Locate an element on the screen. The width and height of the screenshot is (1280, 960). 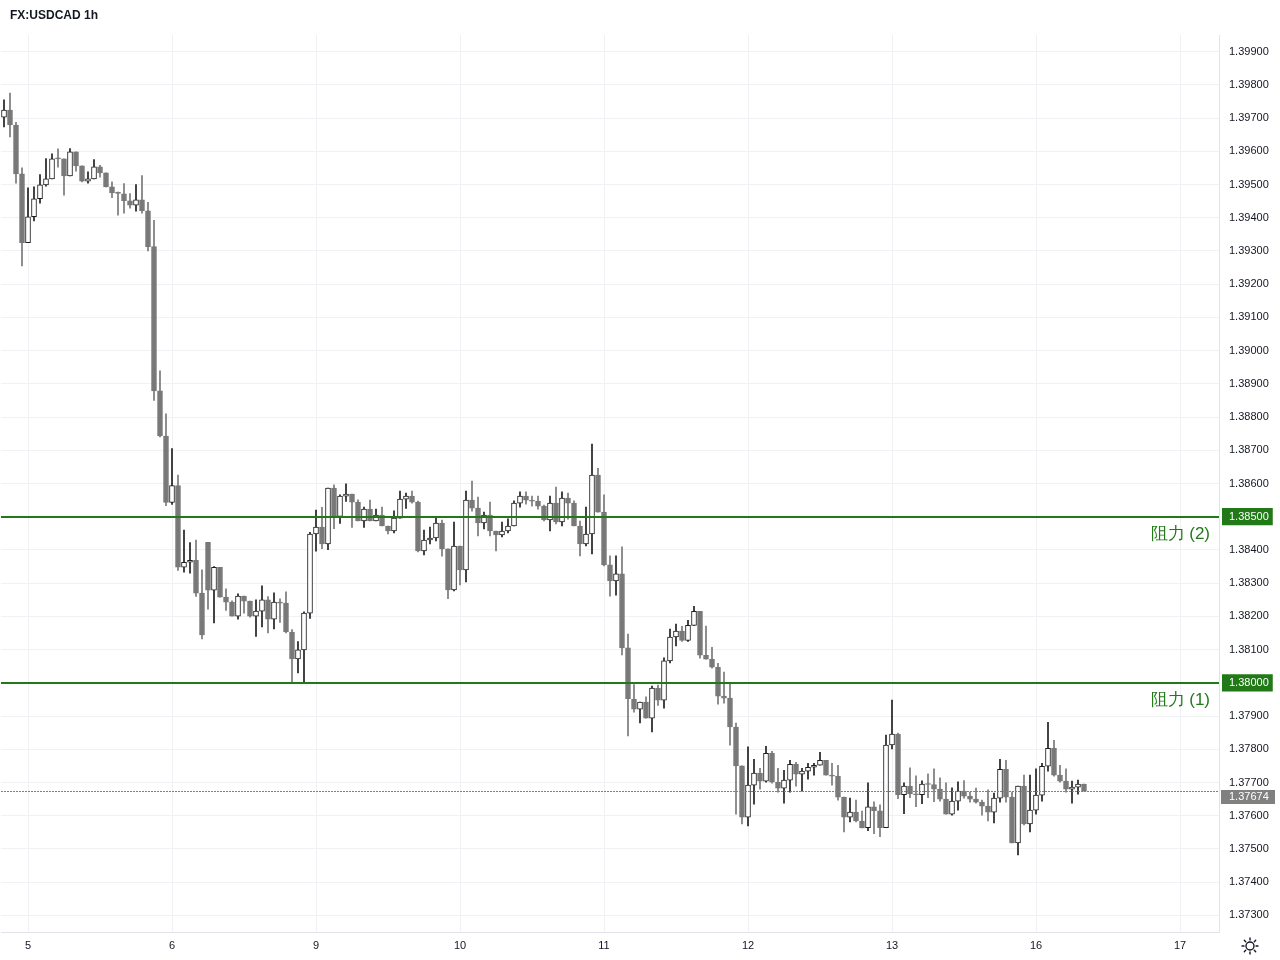
y-tick-label: 1.38400 is located at coordinates (1249, 548).